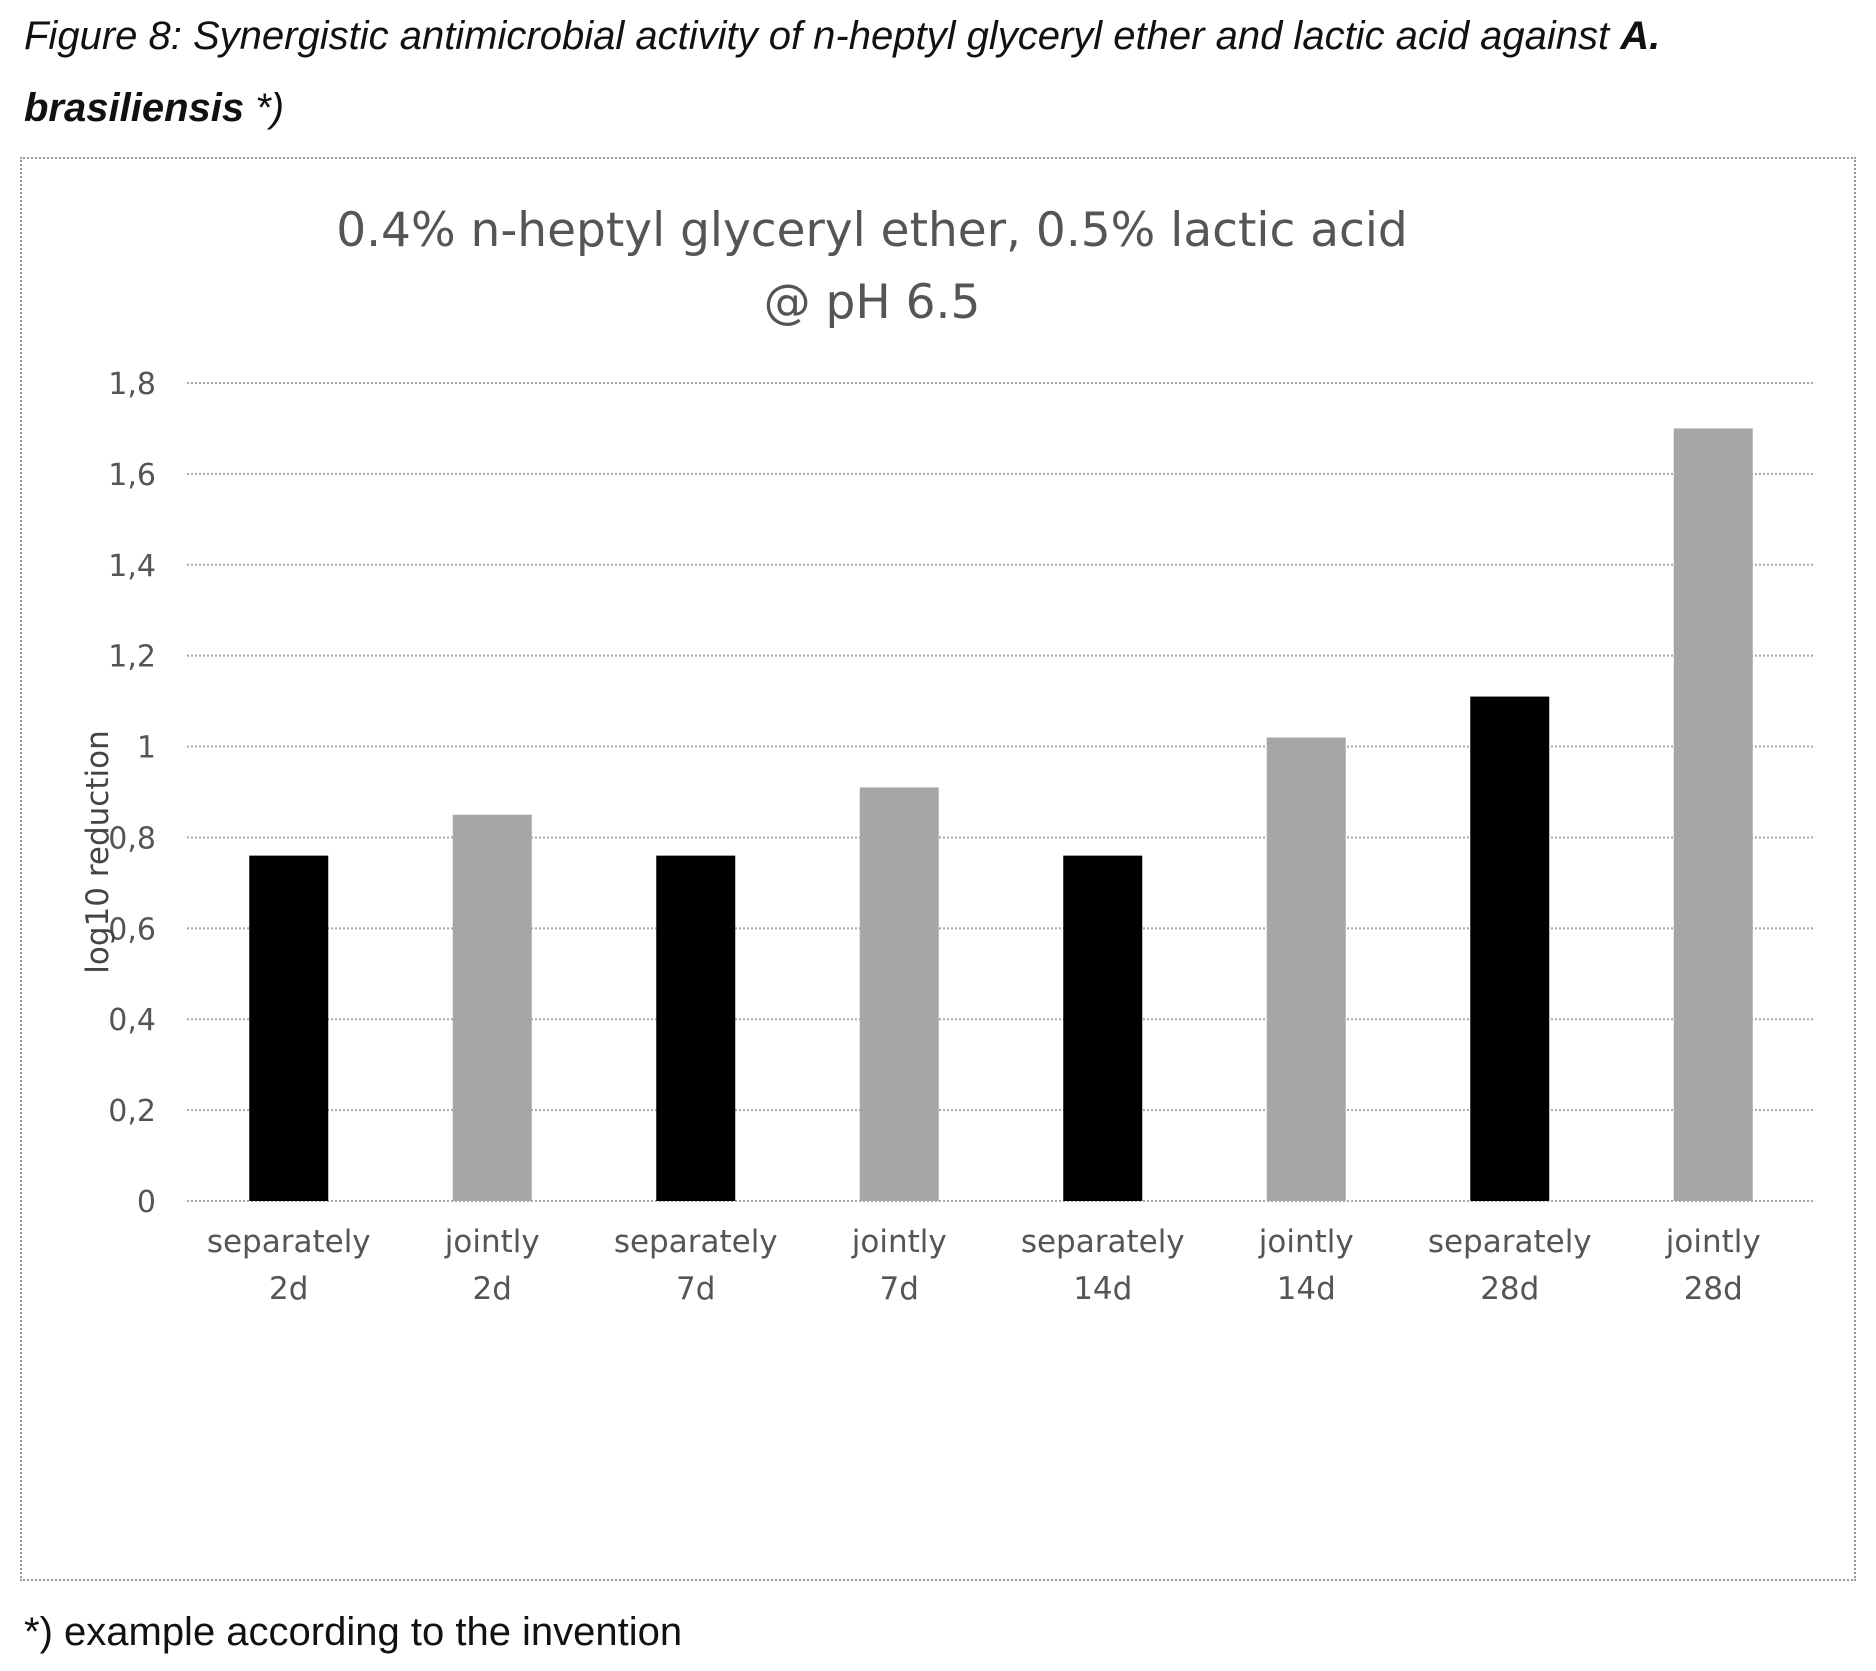 The image size is (1876, 1671). What do you see at coordinates (872, 302) in the screenshot?
I see `chart-title-line-2: @ pH 6.5` at bounding box center [872, 302].